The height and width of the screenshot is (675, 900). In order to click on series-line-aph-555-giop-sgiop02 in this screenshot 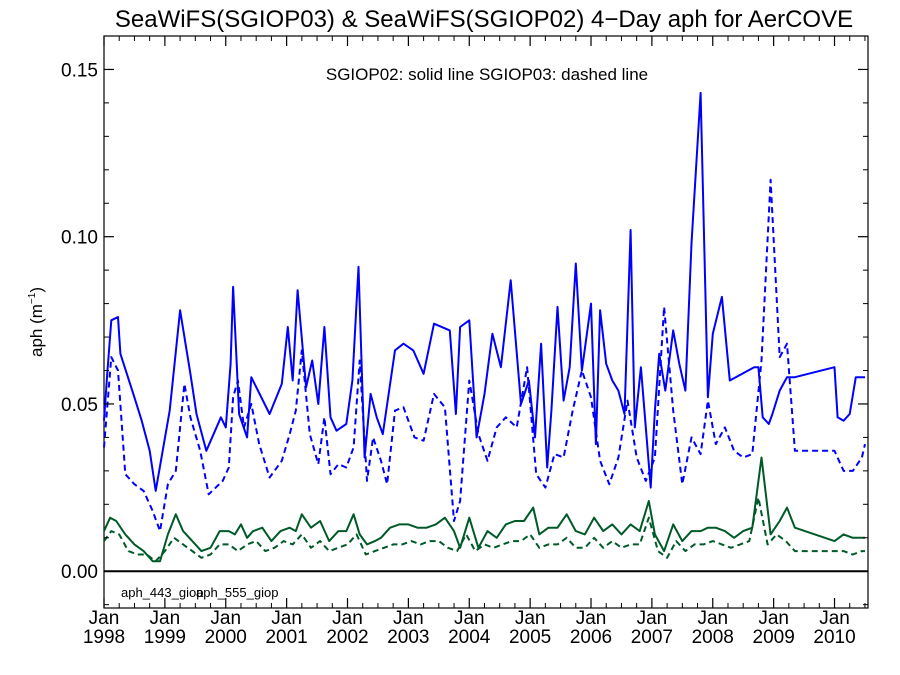, I will do `click(484, 509)`.